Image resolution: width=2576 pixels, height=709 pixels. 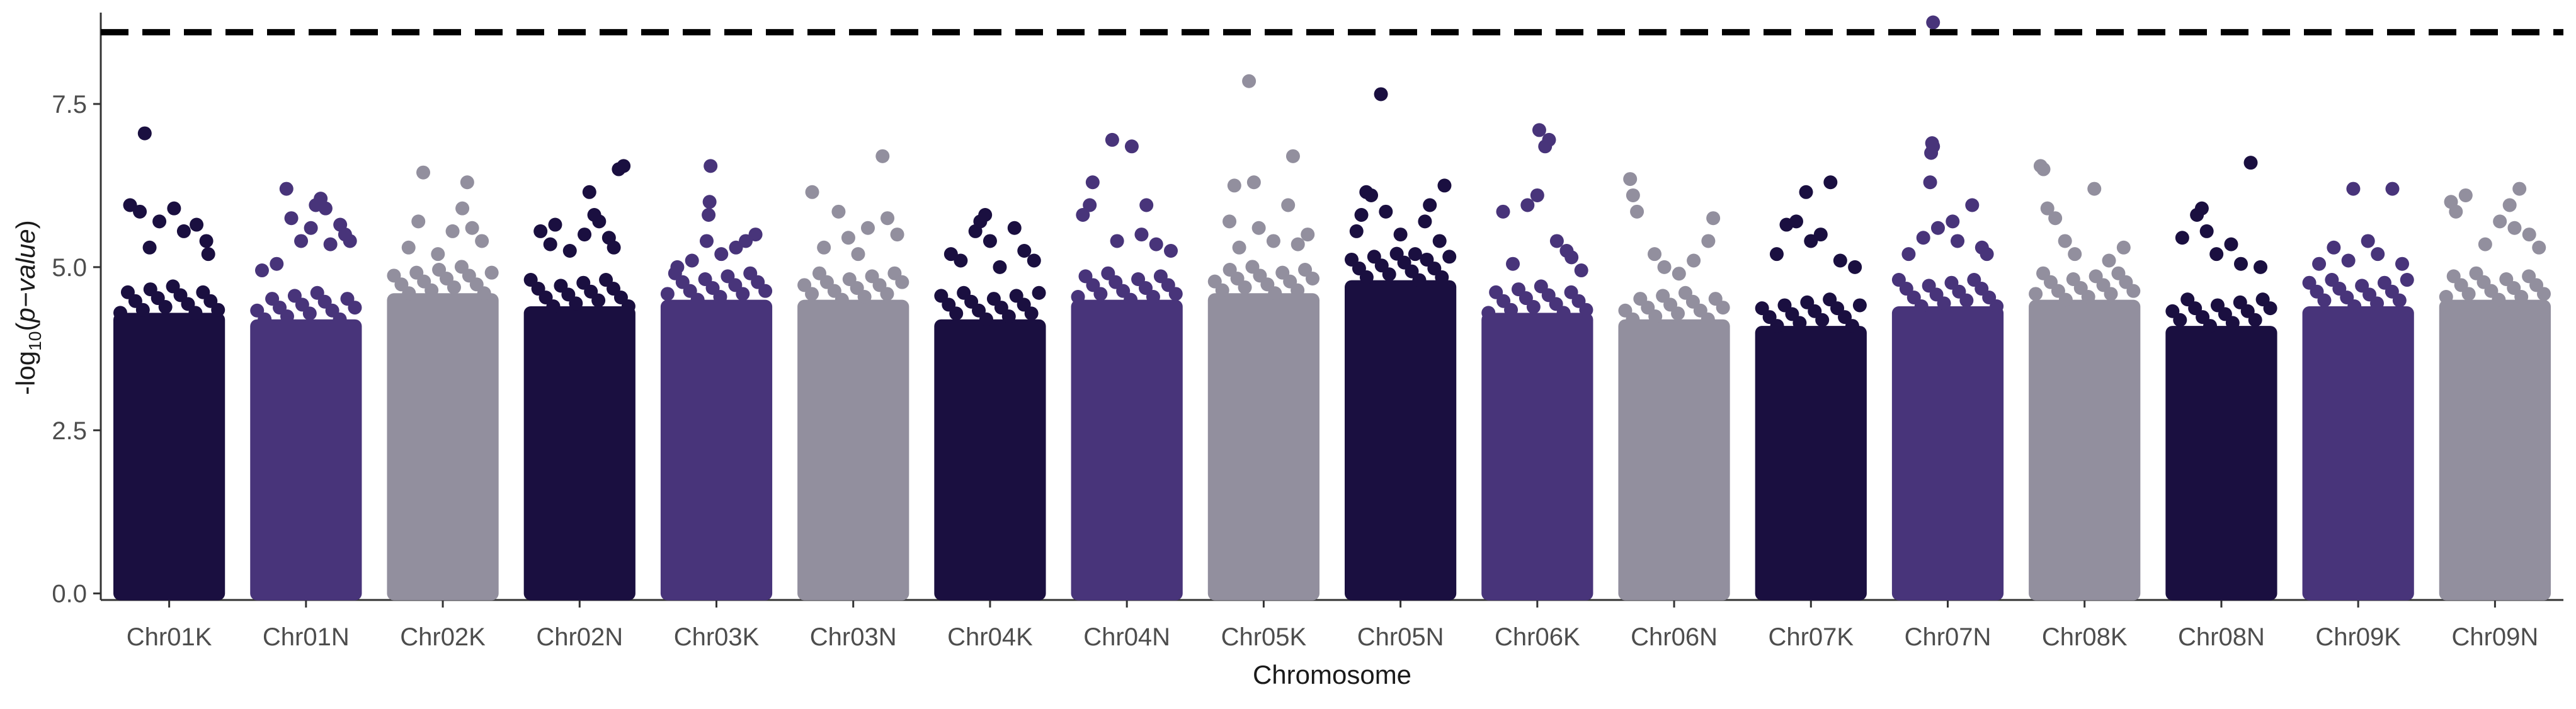 What do you see at coordinates (35, 341) in the screenshot?
I see `y-axis-title-subscript: 10` at bounding box center [35, 341].